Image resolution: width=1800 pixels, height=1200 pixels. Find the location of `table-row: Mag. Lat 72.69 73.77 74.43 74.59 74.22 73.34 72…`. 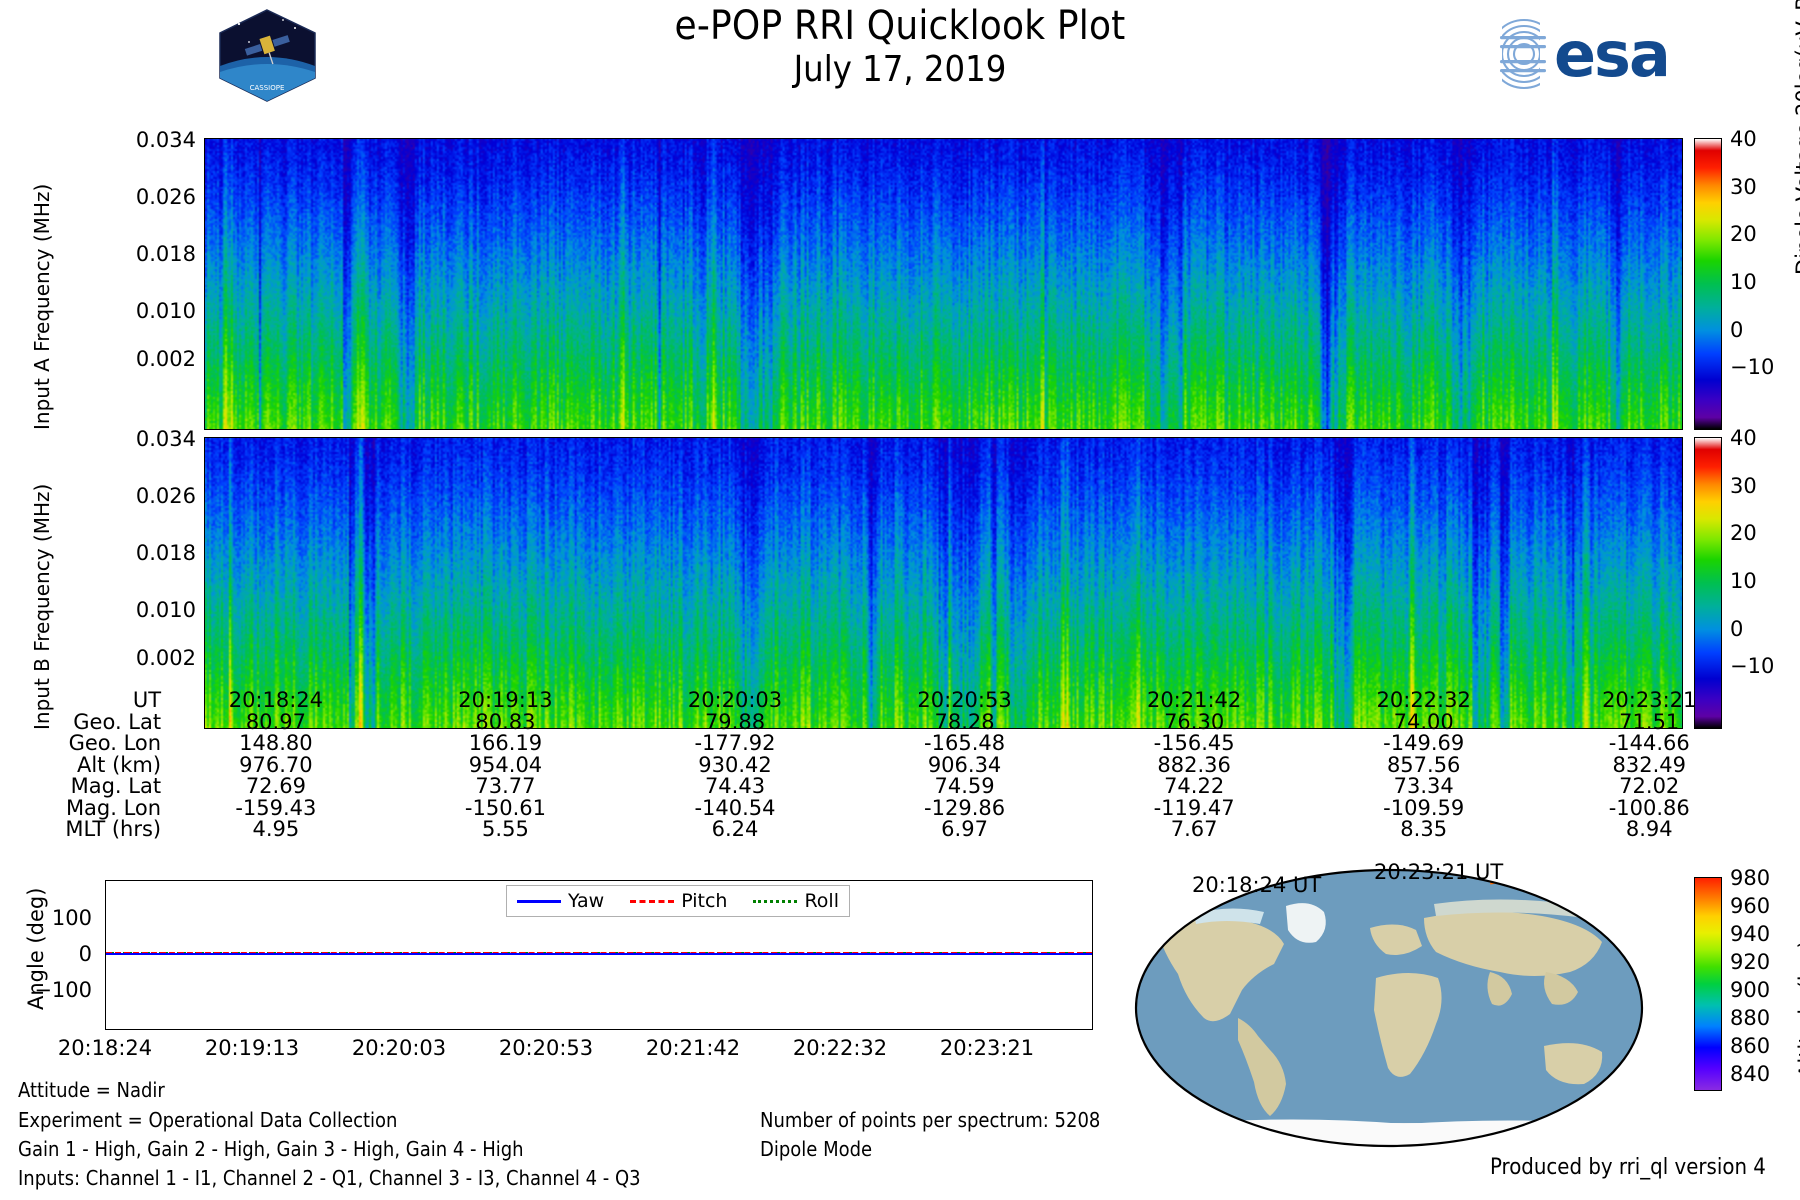

table-row: Mag. Lat 72.69 73.77 74.43 74.59 74.22 73.34 72… is located at coordinates (880, 786).